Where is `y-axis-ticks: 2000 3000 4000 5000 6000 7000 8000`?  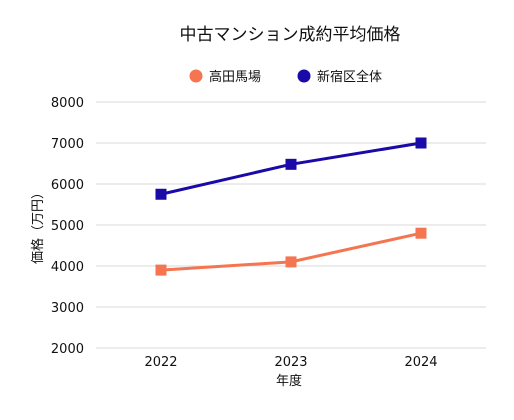
y-axis-ticks: 2000 3000 4000 5000 6000 7000 8000 is located at coordinates (67, 226).